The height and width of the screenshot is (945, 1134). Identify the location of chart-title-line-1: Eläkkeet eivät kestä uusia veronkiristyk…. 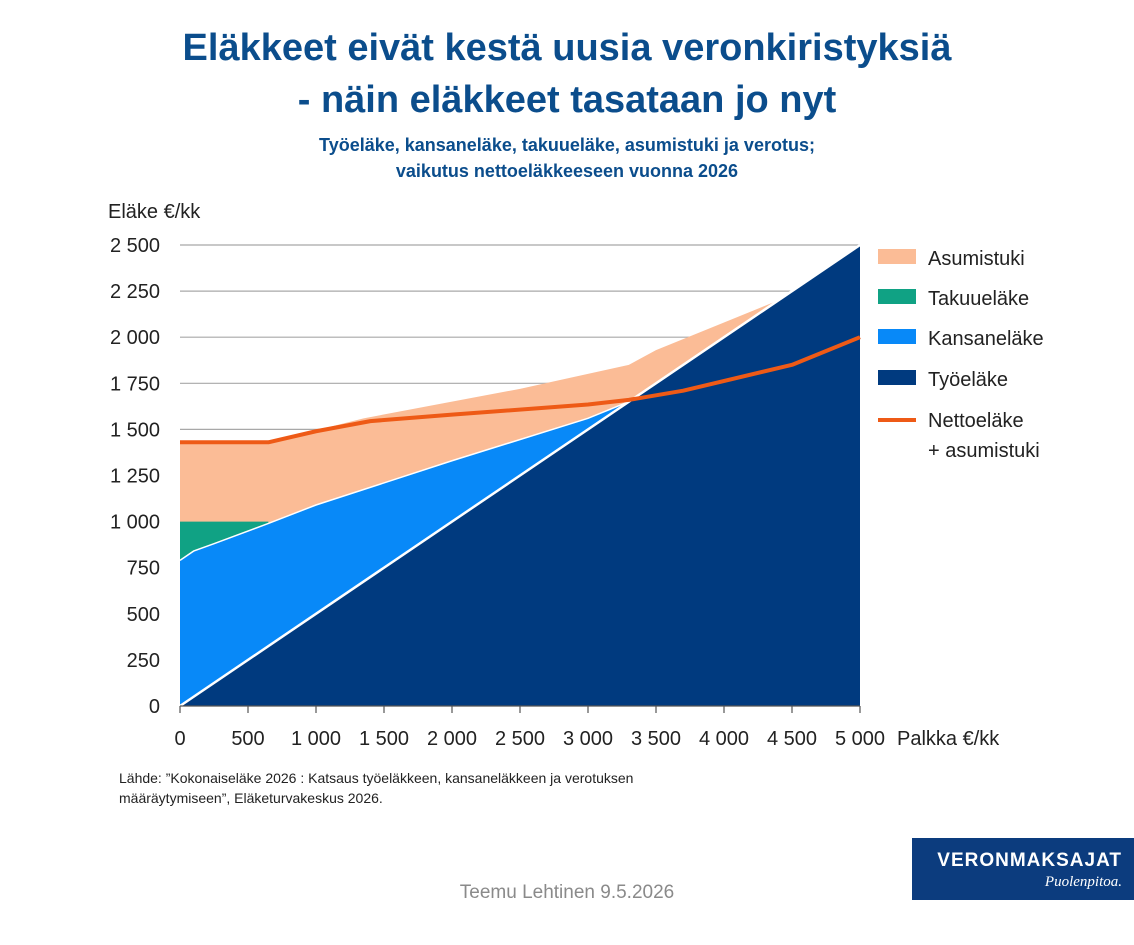
(567, 48).